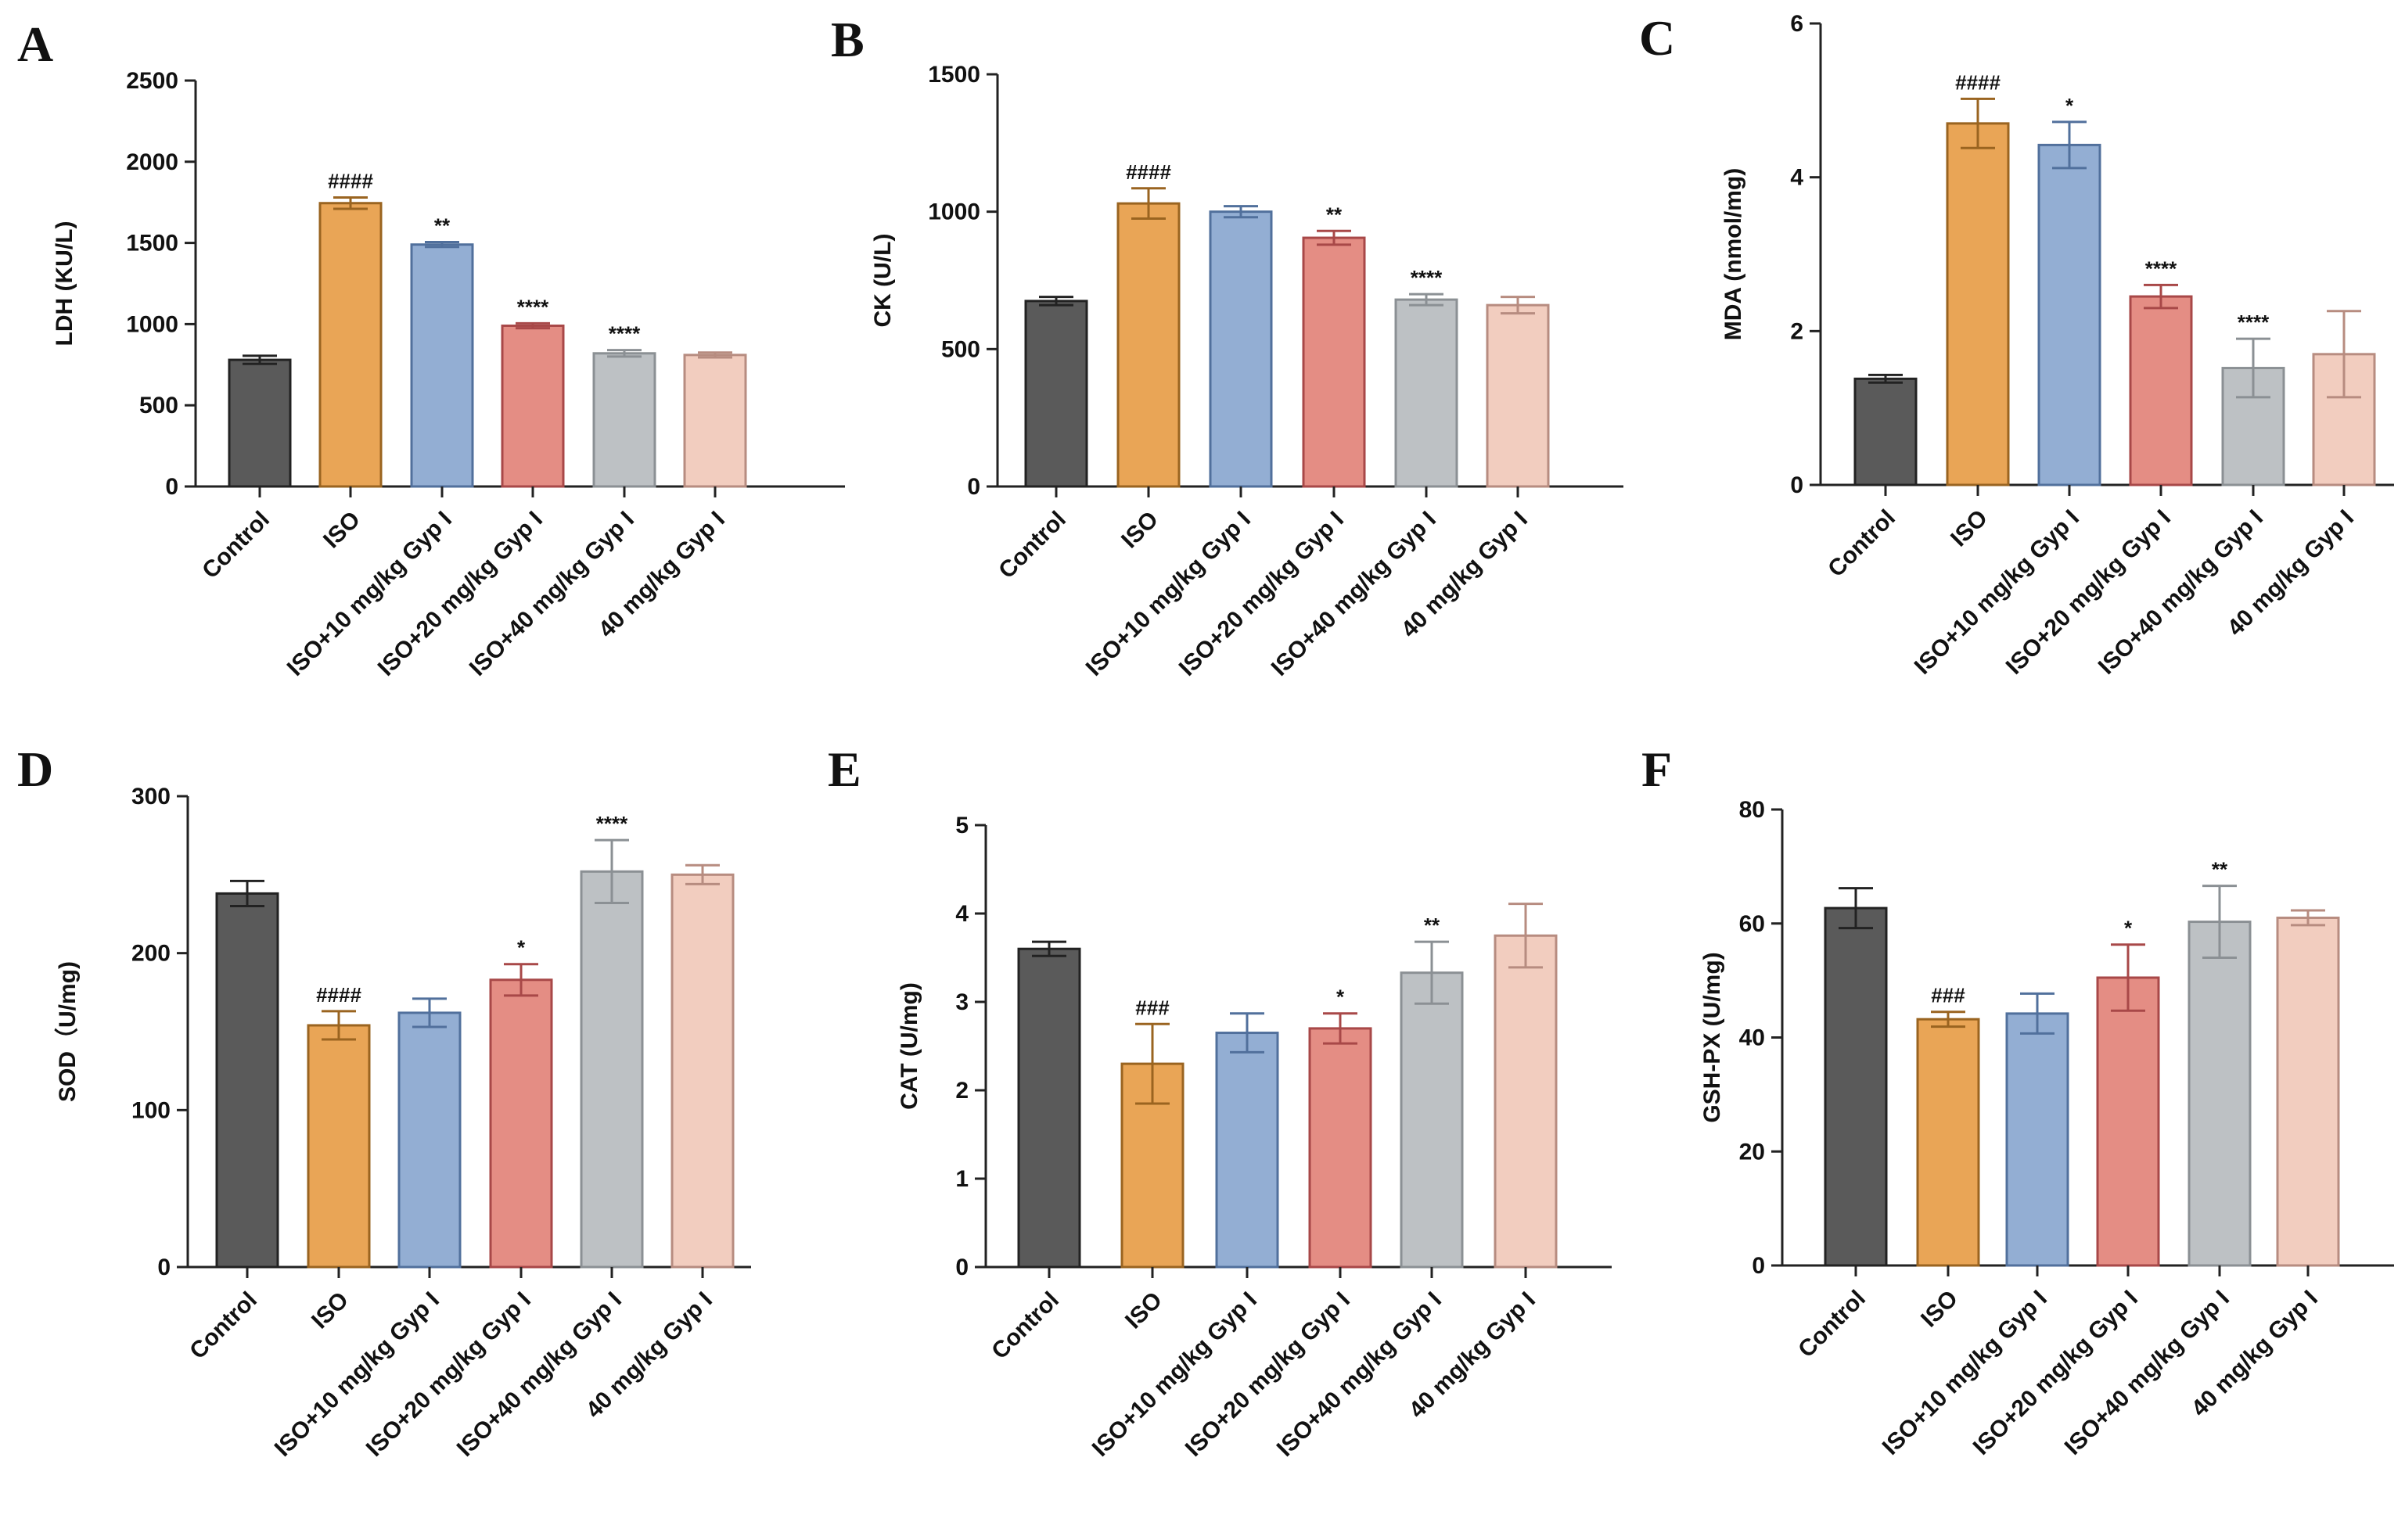  Describe the element at coordinates (909, 1046) in the screenshot. I see `y-axis-title: CAT (U/mg)` at that location.